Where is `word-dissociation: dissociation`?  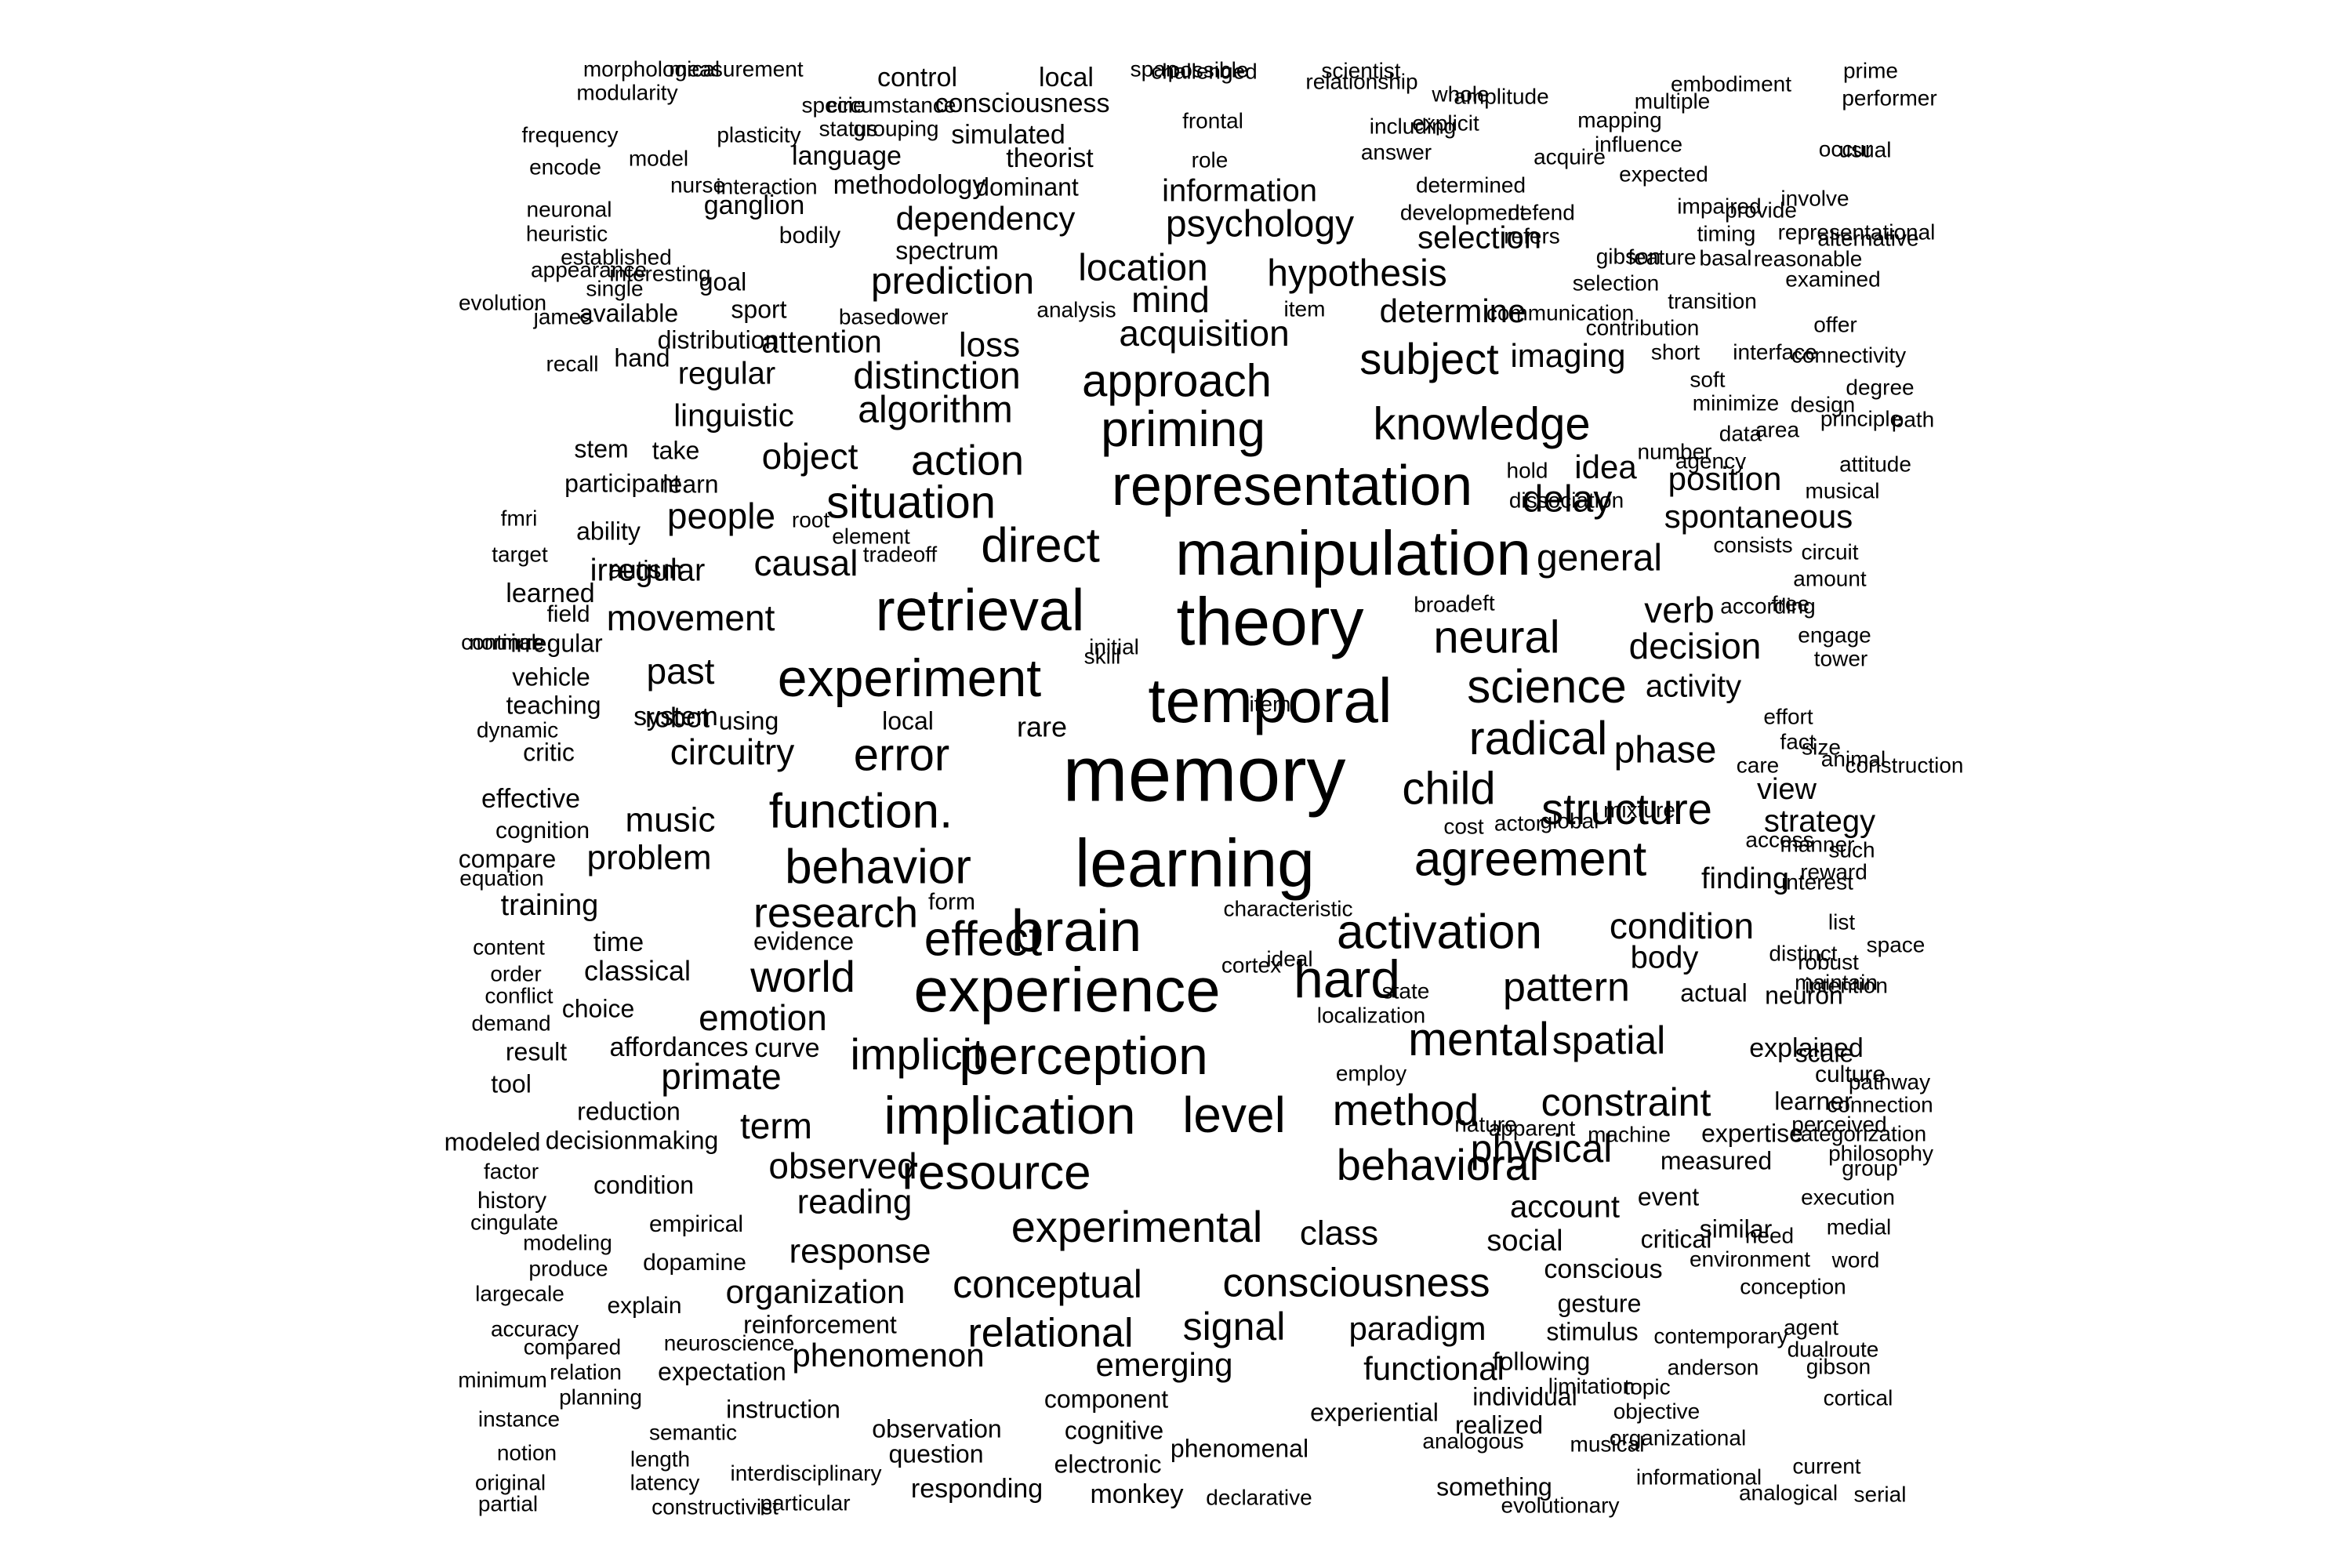
word-dissociation: dissociation is located at coordinates (1566, 500).